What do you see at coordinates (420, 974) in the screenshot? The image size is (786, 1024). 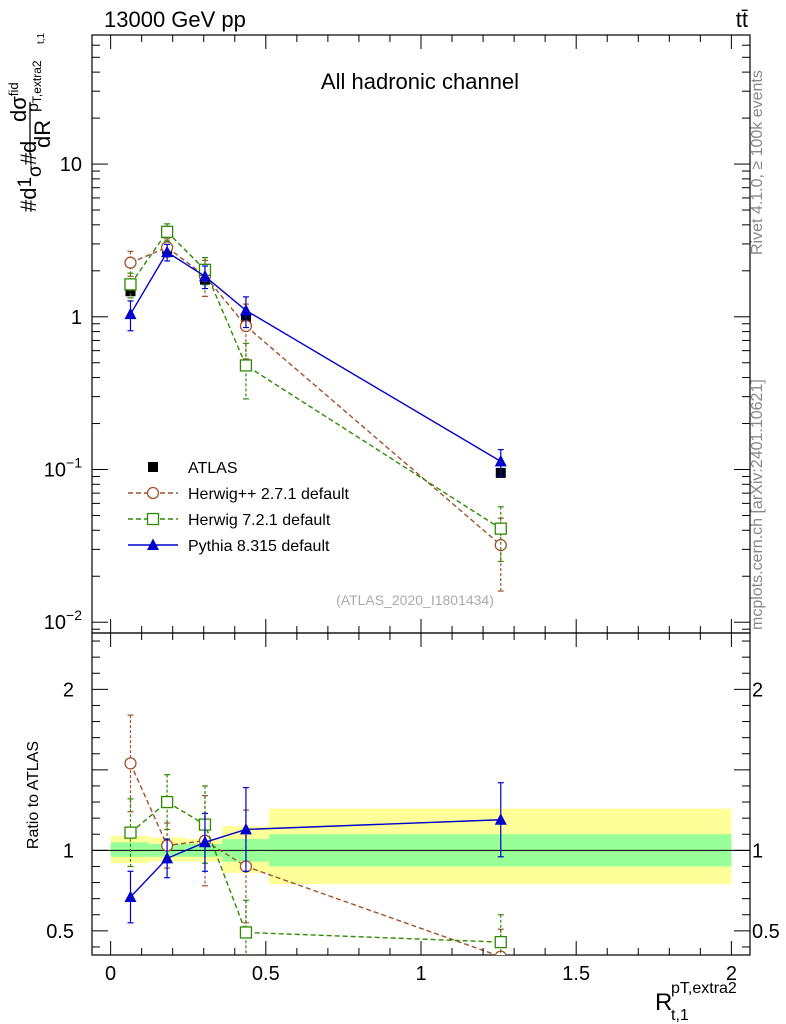 I see `x-tick-label: 1` at bounding box center [420, 974].